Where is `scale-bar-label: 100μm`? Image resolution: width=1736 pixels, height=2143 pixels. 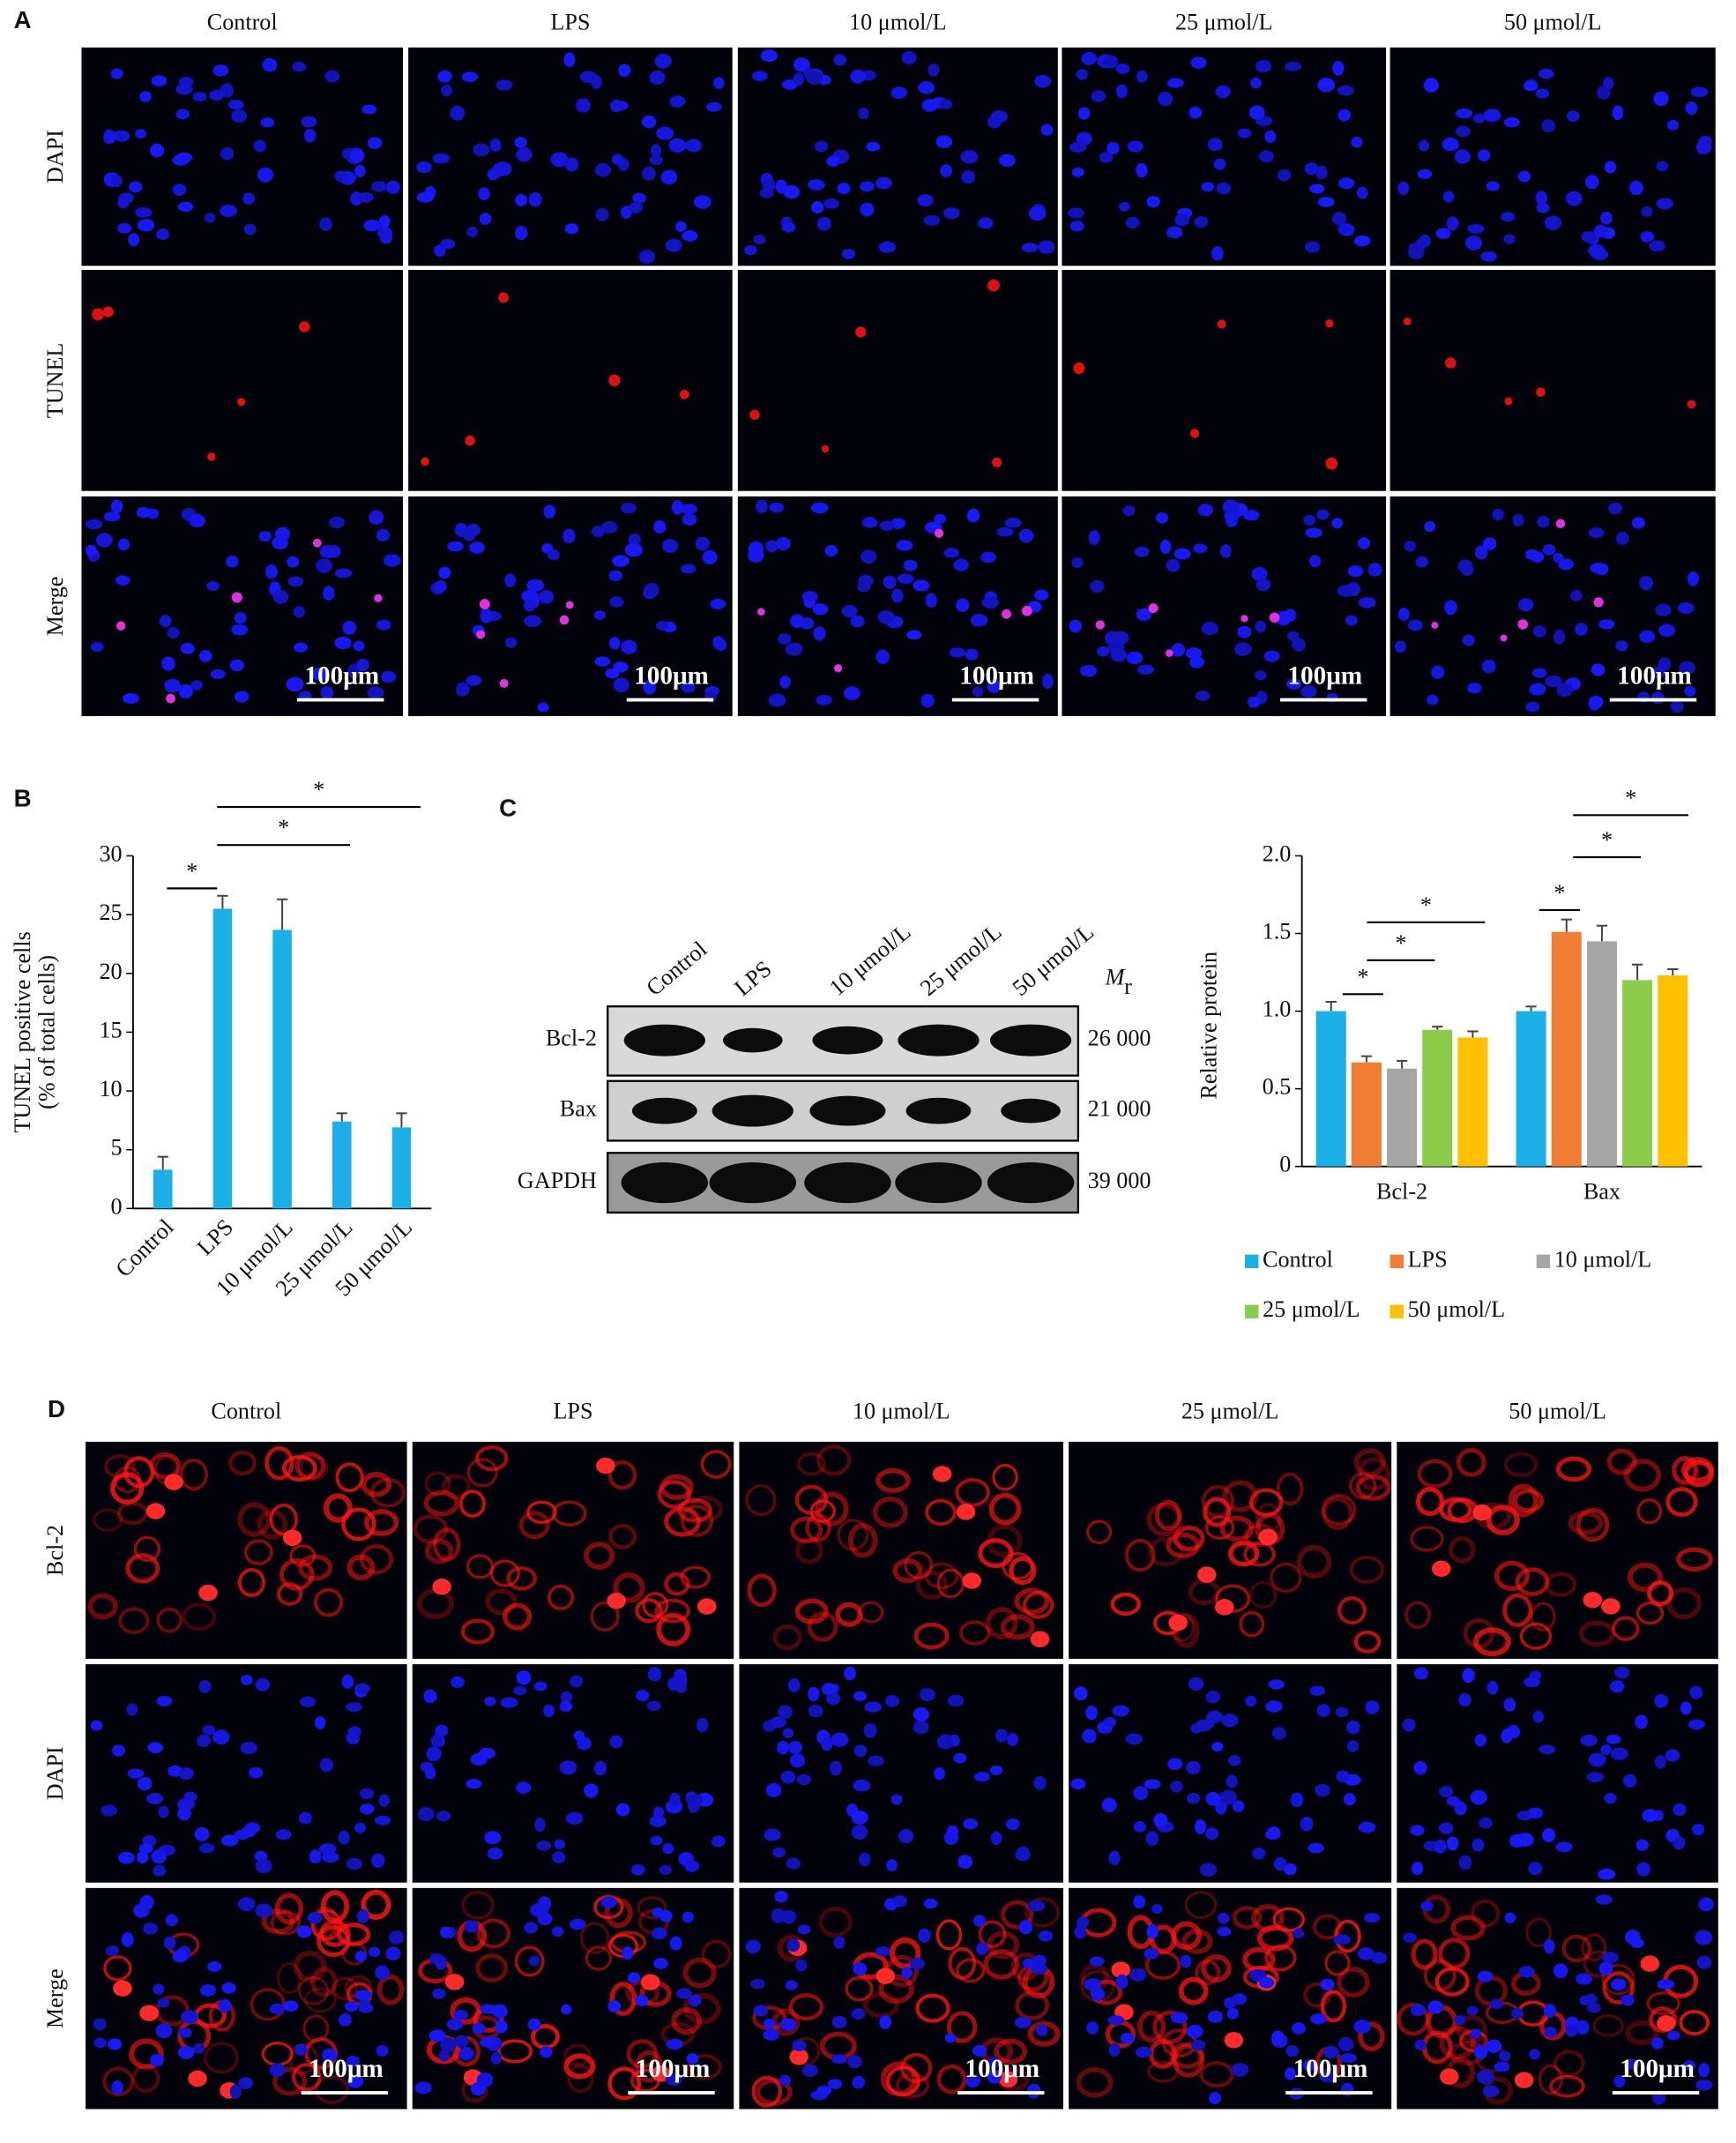 scale-bar-label: 100μm is located at coordinates (996, 676).